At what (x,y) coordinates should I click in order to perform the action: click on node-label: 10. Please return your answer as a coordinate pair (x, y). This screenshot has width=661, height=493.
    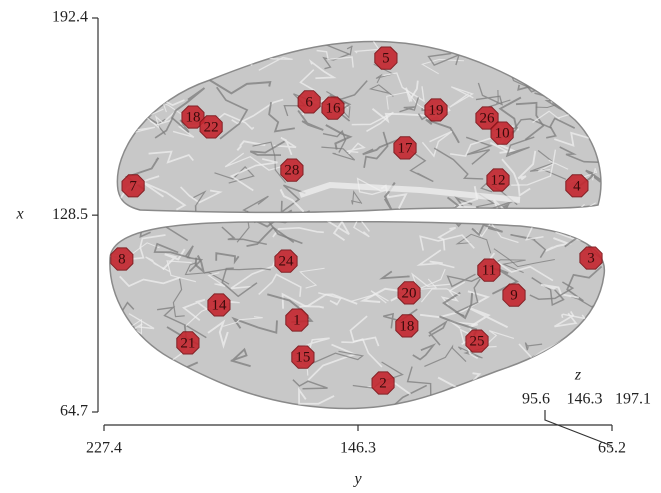
    Looking at the image, I should click on (502, 134).